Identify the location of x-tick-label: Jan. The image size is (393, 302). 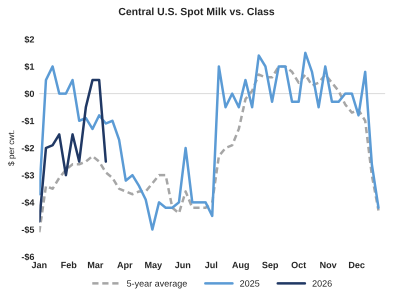
(39, 265).